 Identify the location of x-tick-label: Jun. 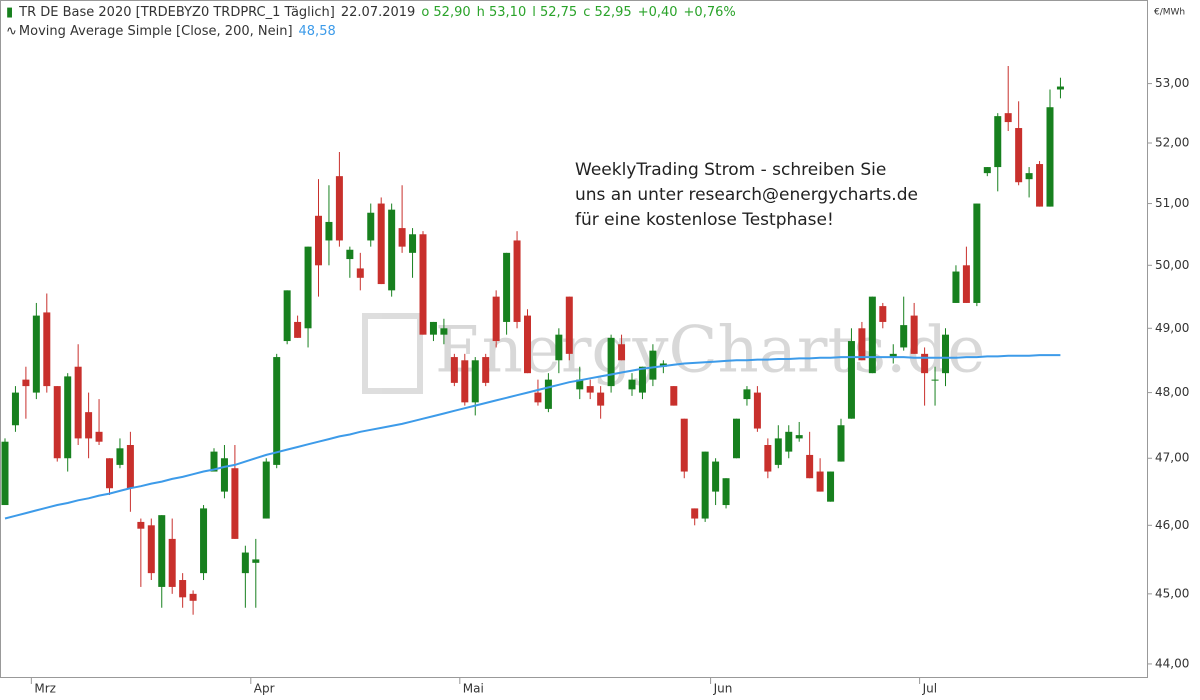
(723, 689).